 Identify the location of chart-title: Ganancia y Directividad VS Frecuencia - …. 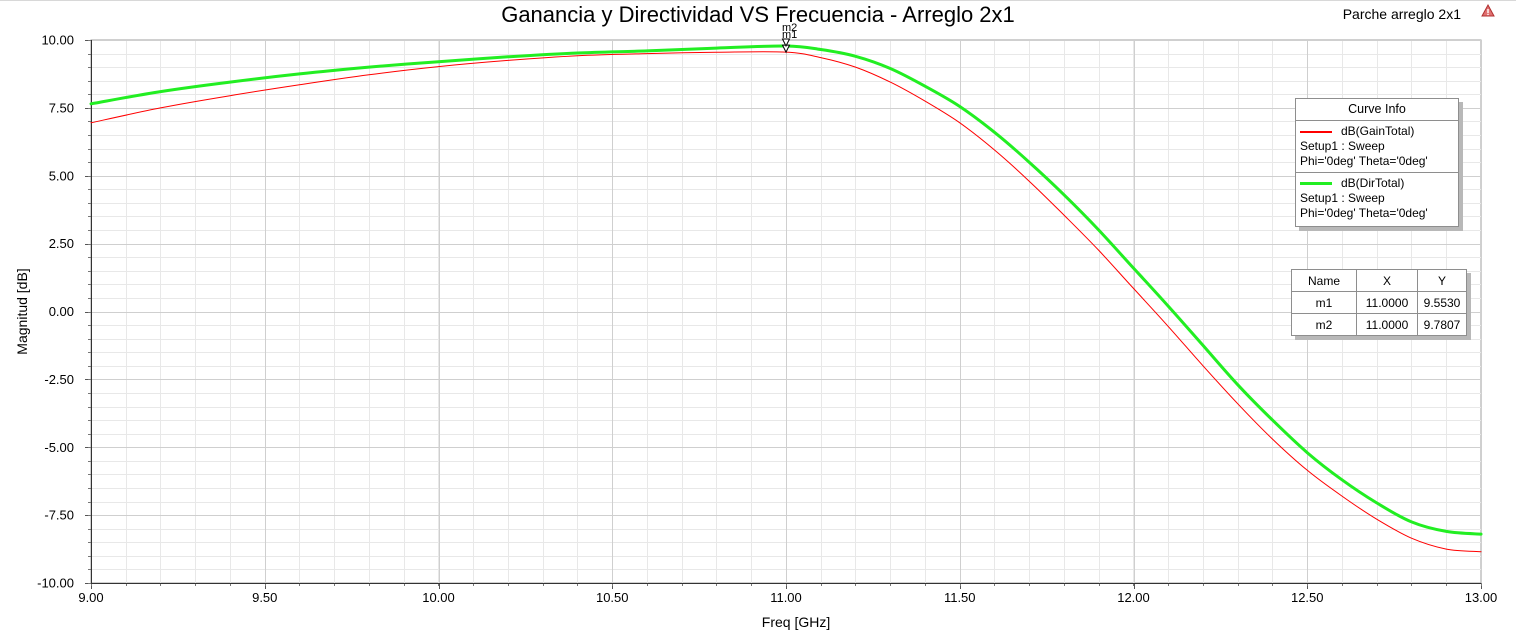
(758, 14).